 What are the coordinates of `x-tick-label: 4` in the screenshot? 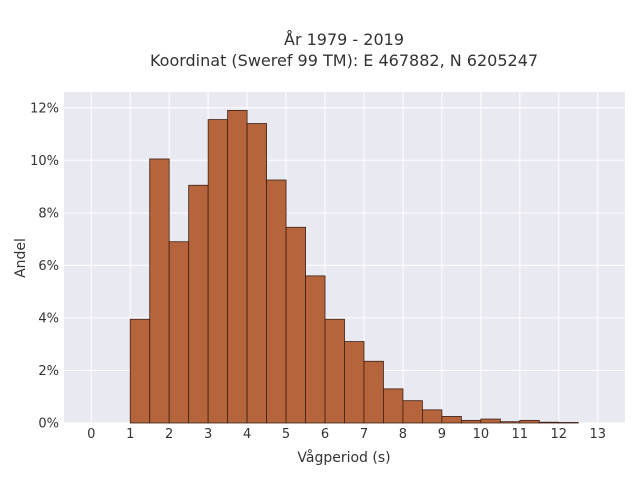 It's located at (247, 434).